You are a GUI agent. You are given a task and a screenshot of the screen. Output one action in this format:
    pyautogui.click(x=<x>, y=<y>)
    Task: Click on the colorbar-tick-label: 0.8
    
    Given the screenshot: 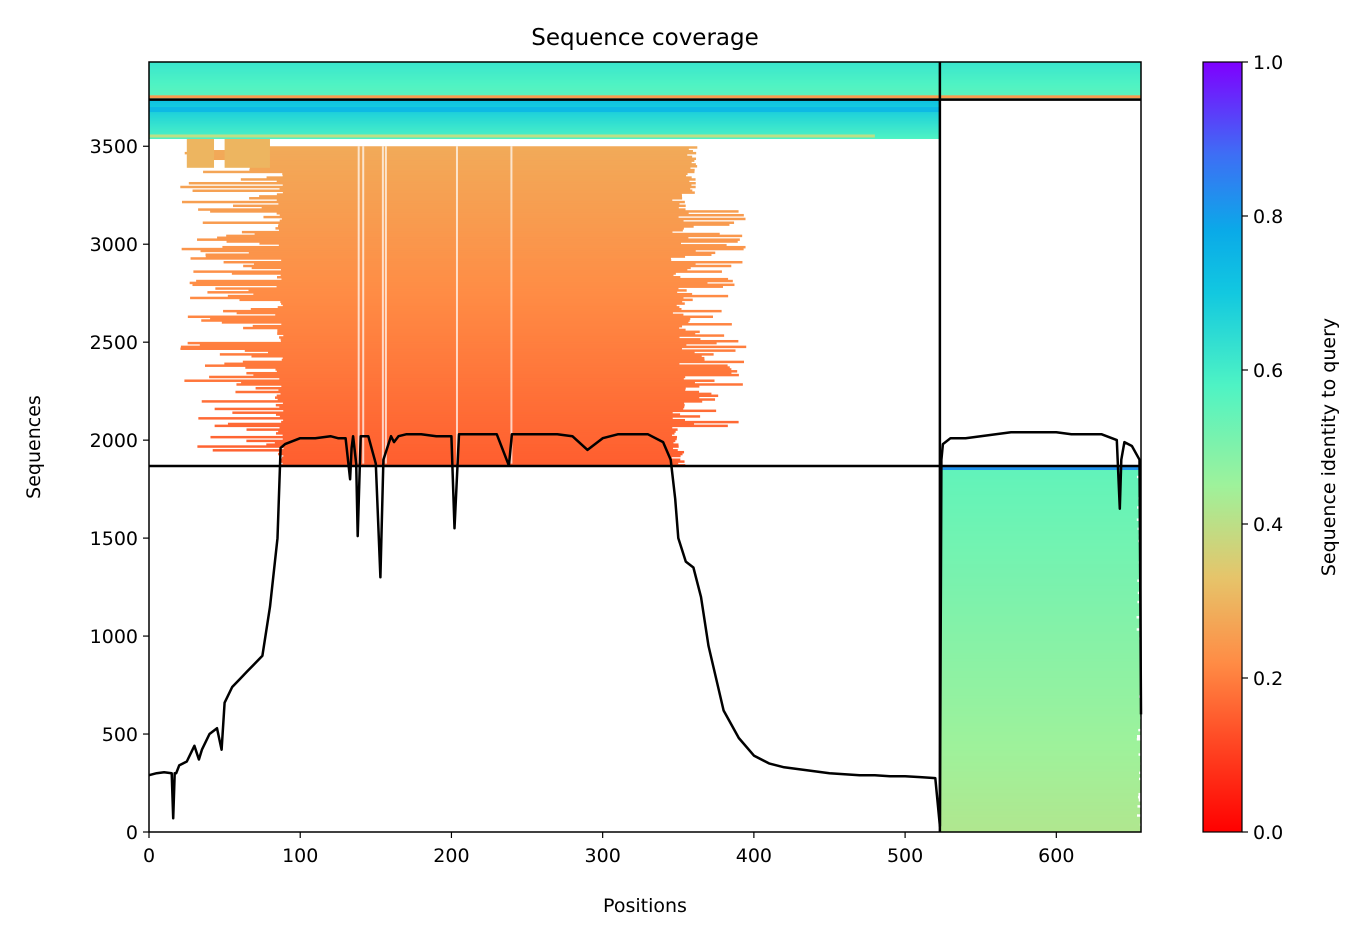 What is the action you would take?
    pyautogui.click(x=1268, y=217)
    